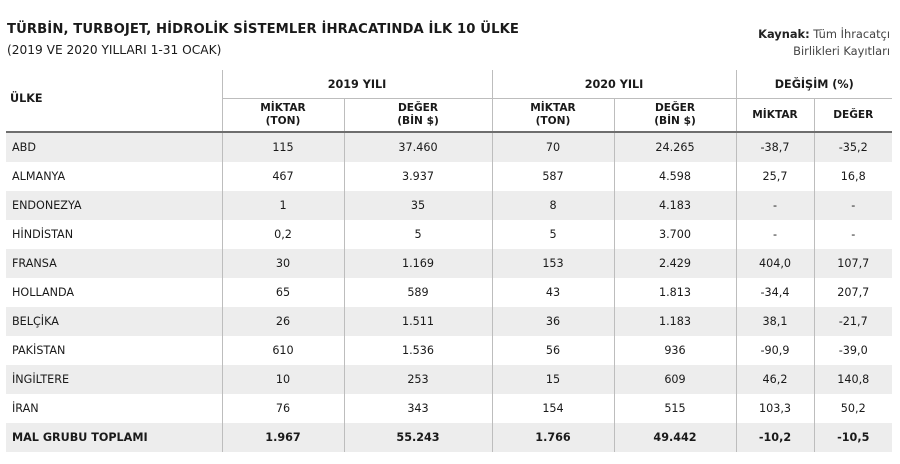 The width and height of the screenshot is (900, 464). I want to click on country-cell: MAL GRUBU TOPLAMI, so click(114, 437).